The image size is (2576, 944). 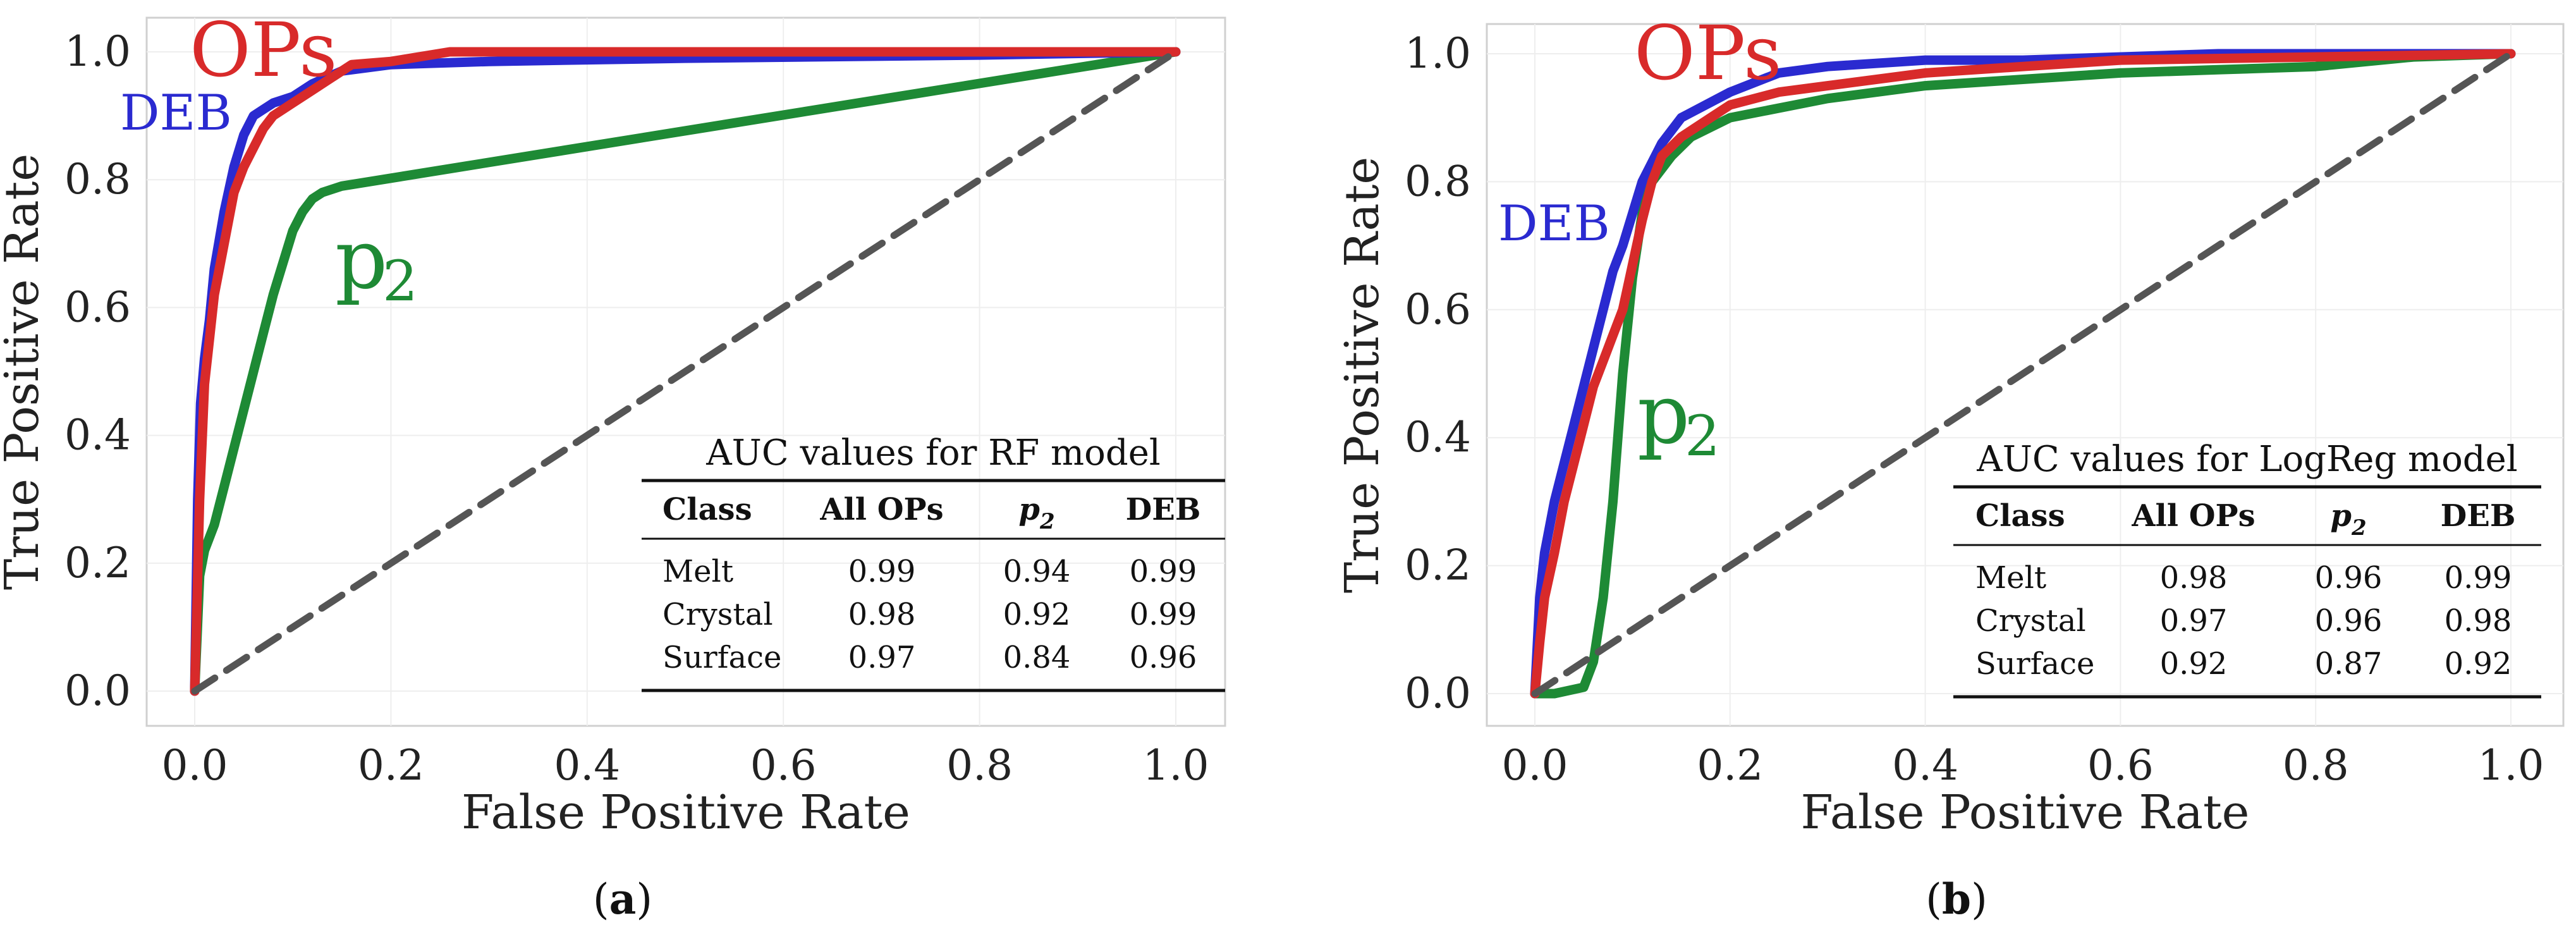 What do you see at coordinates (2349, 664) in the screenshot?
I see `table-cell: 0.87` at bounding box center [2349, 664].